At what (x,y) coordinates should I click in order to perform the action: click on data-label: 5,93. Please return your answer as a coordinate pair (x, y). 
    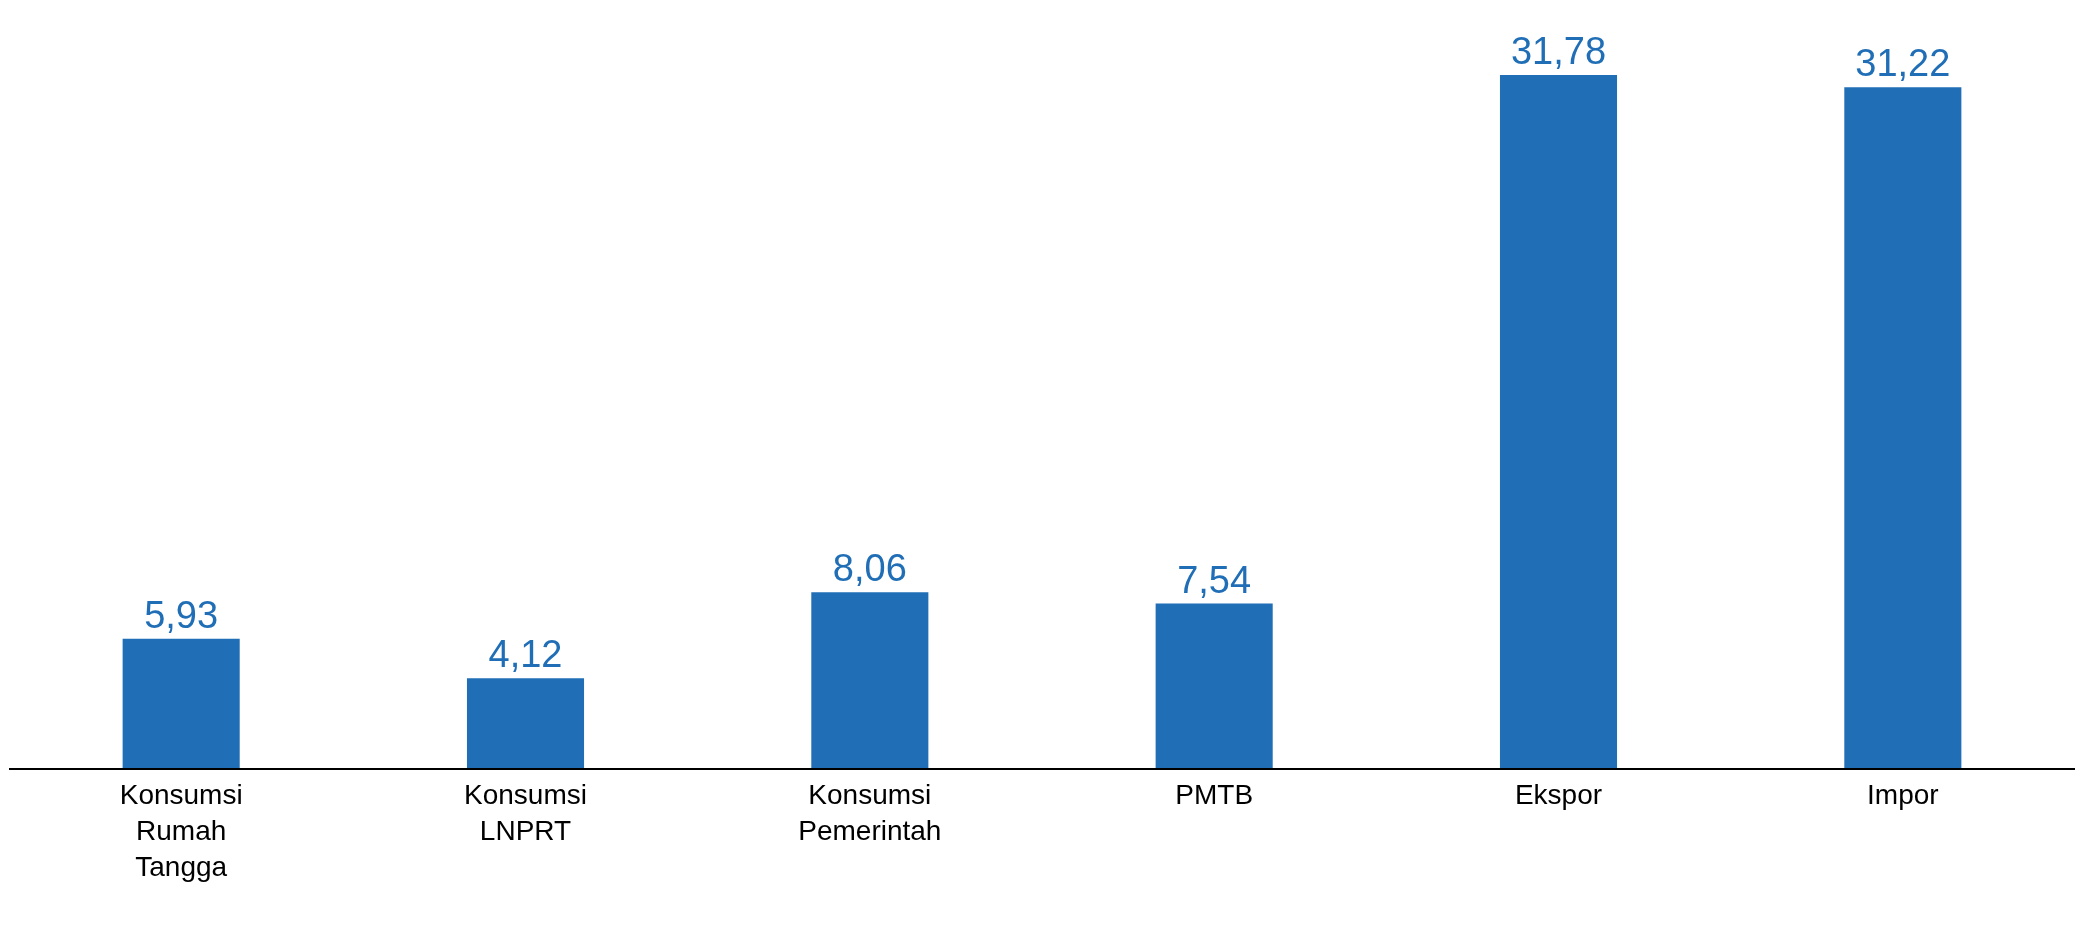
    Looking at the image, I should click on (181, 614).